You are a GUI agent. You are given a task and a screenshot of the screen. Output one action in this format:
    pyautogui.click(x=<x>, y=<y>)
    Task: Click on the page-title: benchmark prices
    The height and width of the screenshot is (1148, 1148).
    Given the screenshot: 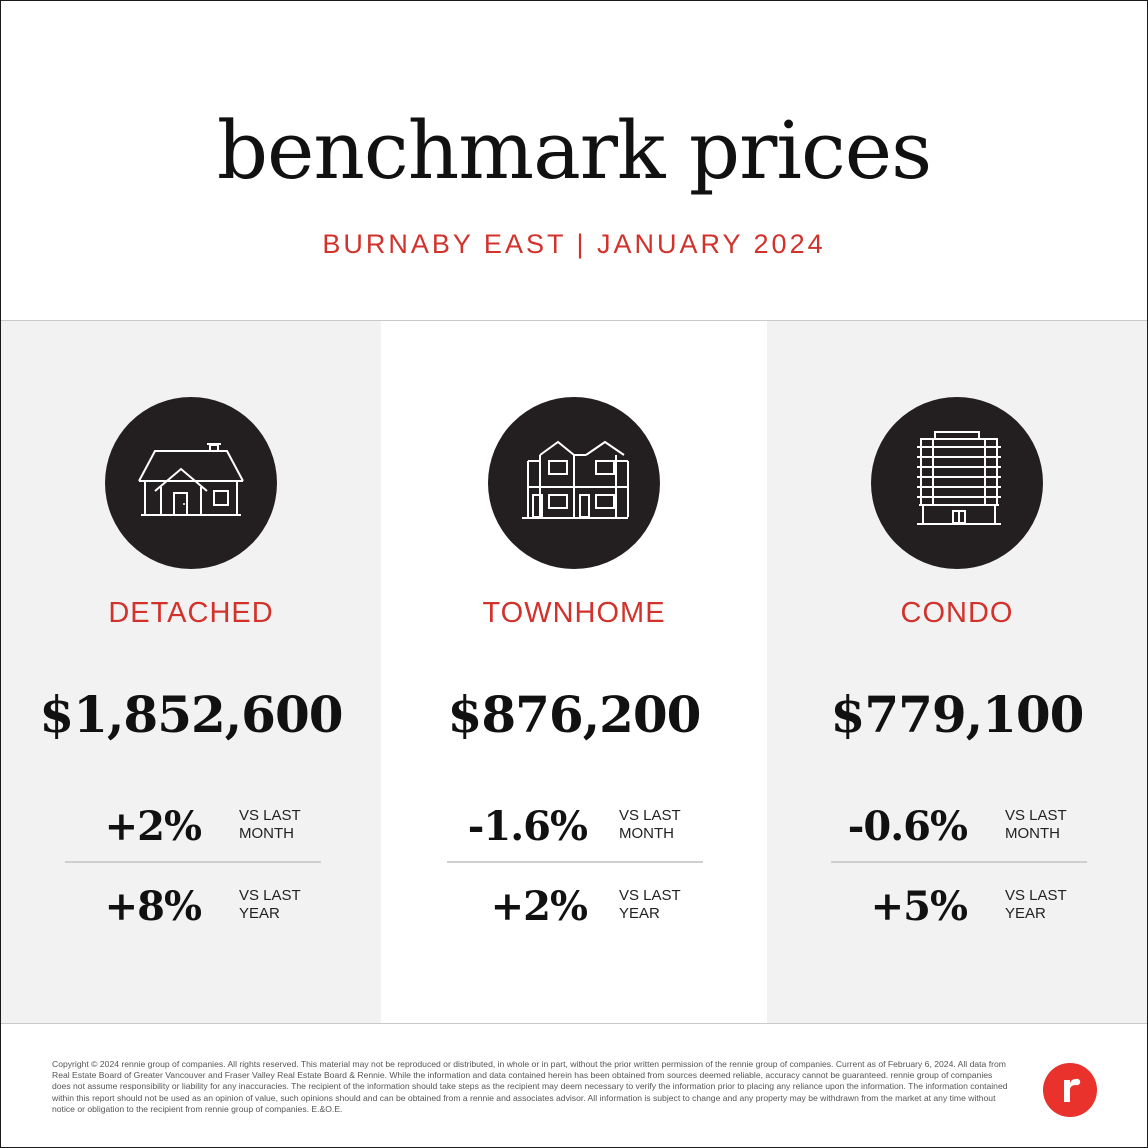 What is the action you would take?
    pyautogui.click(x=574, y=150)
    